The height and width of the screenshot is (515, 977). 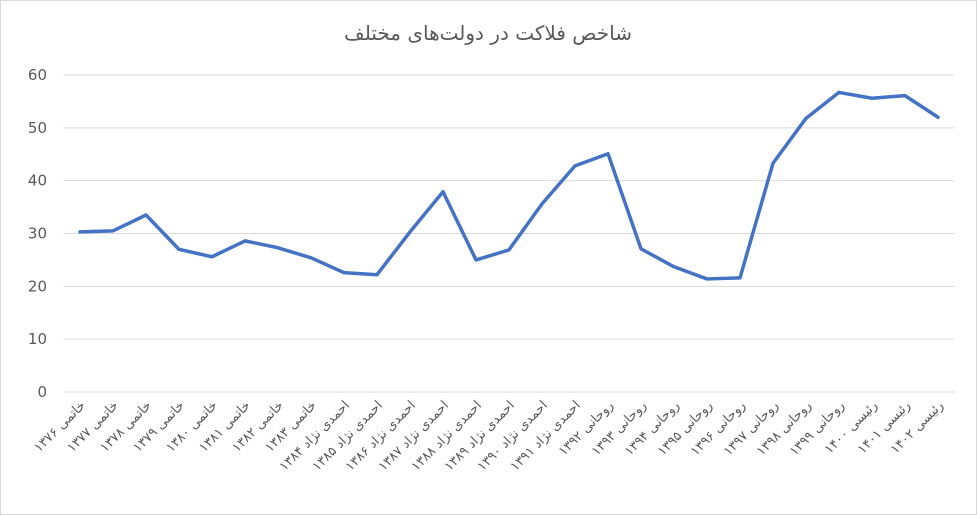 What do you see at coordinates (488, 33) in the screenshot?
I see `chart-title: شاخص فلاکت در دولت‌های مختلف` at bounding box center [488, 33].